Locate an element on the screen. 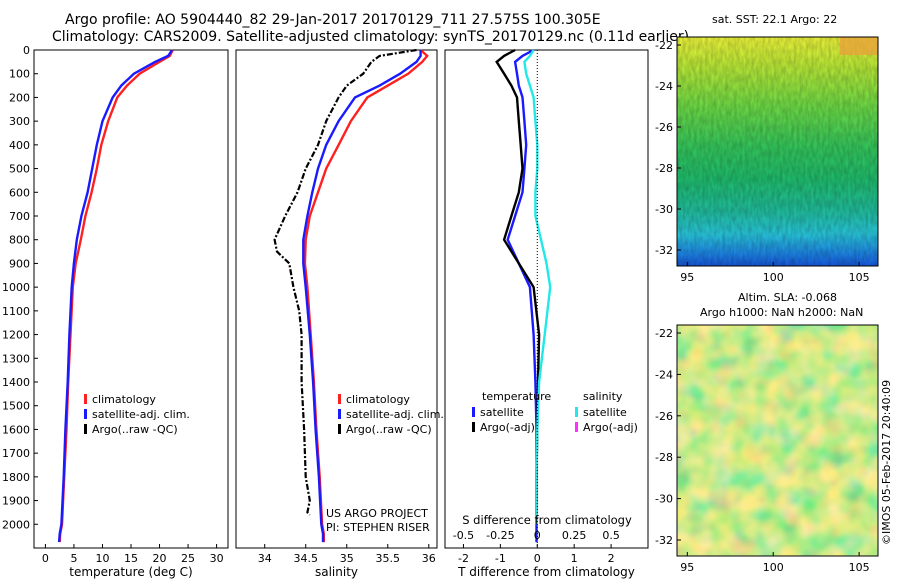 The height and width of the screenshot is (580, 900). s-tick-label: 0 is located at coordinates (537, 535).